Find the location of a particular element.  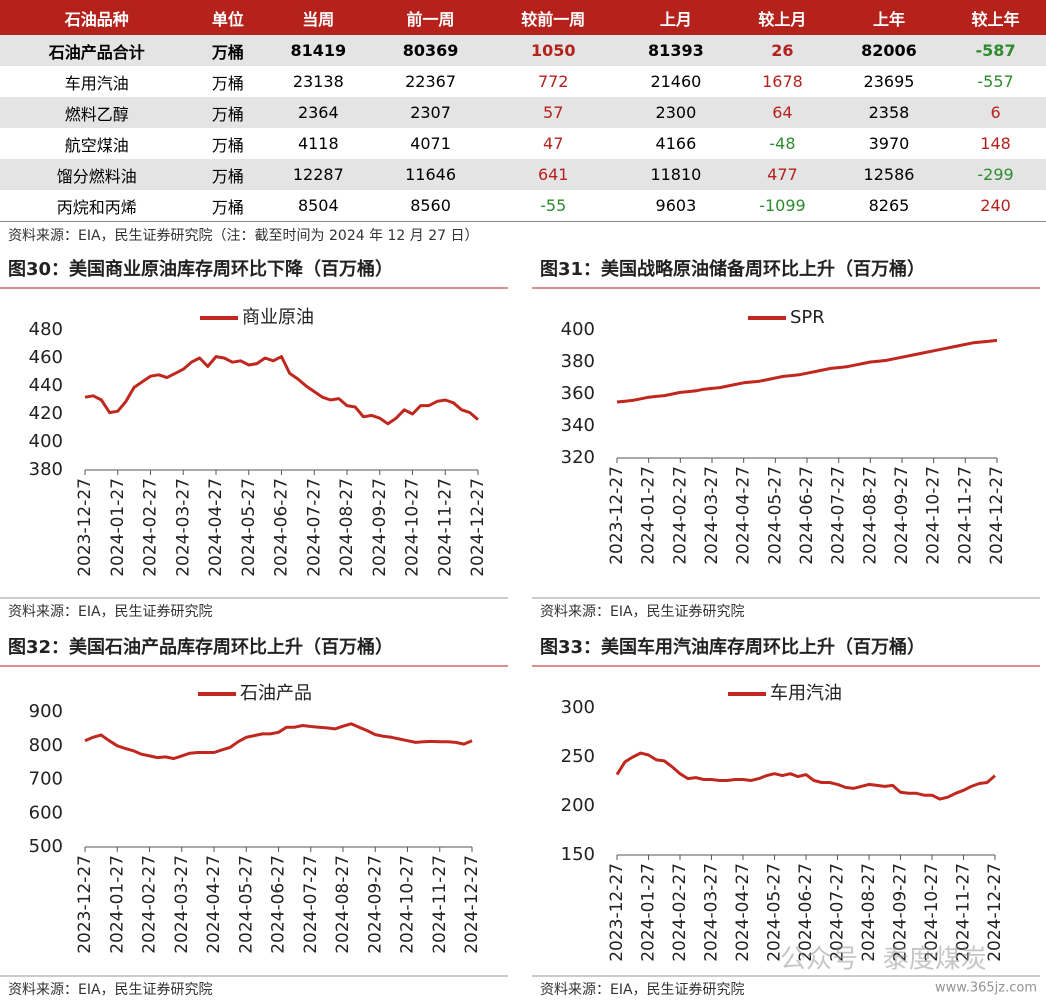

table-cell: 57 is located at coordinates (553, 112).